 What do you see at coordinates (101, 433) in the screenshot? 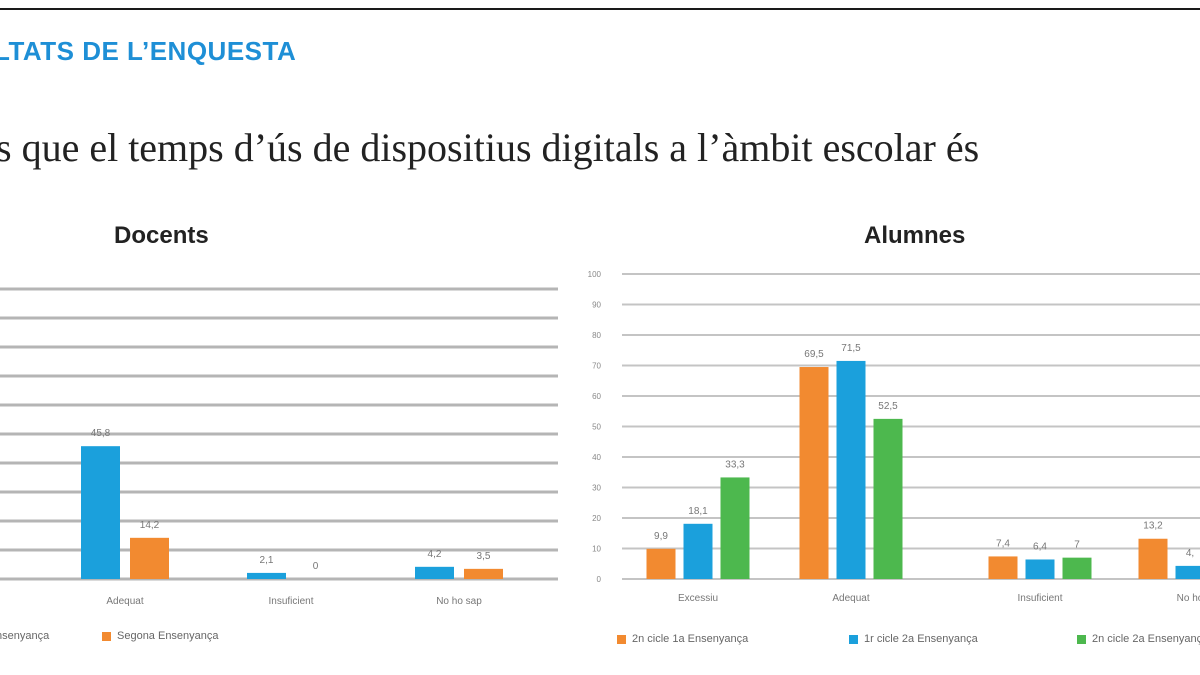
I see `data-label: 45,8` at bounding box center [101, 433].